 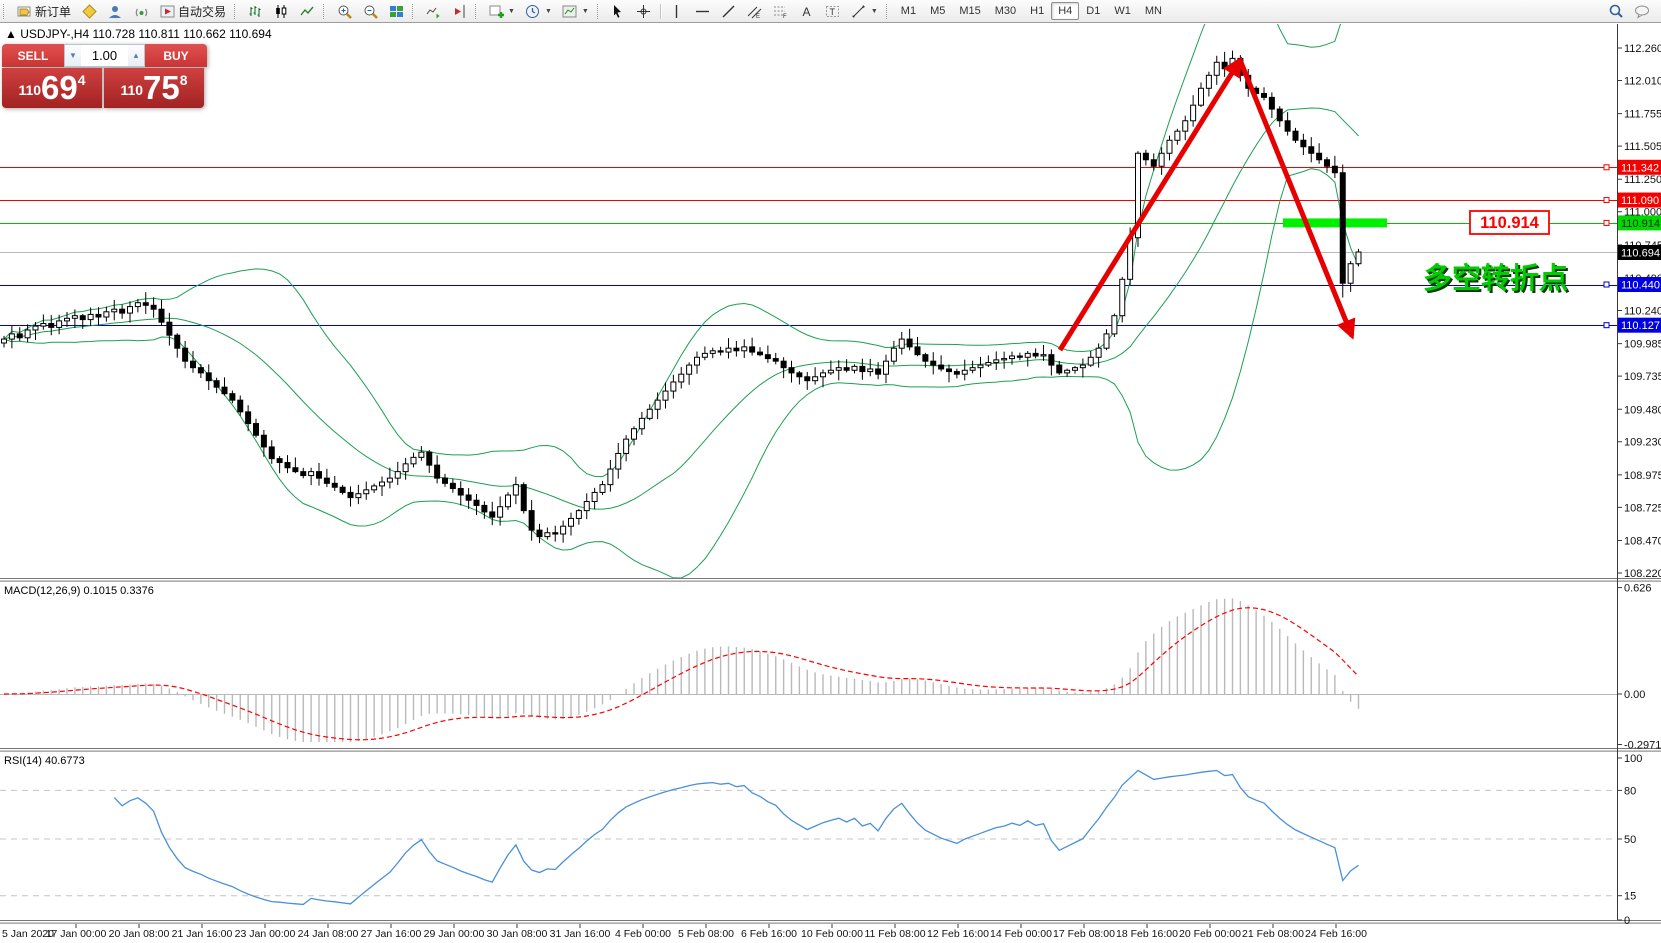 I want to click on signal-icon, so click(x=141, y=11).